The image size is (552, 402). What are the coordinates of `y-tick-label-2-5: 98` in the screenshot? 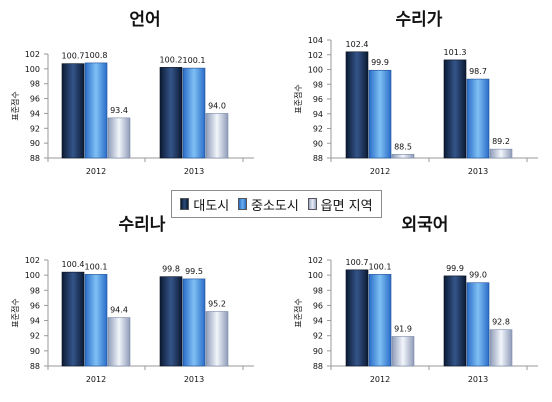 It's located at (35, 290).